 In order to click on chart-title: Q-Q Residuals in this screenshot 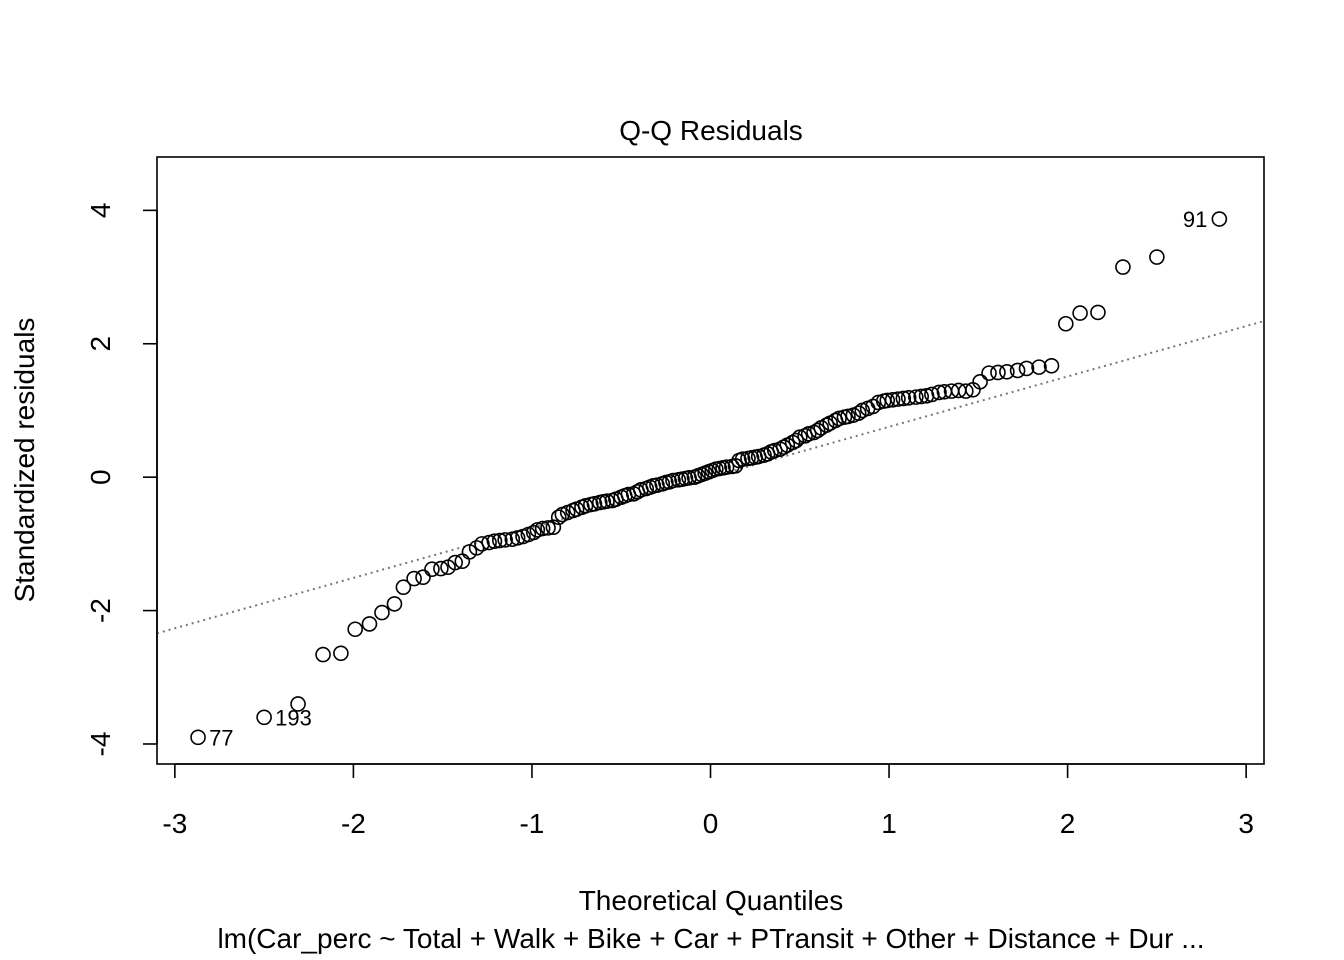, I will do `click(711, 130)`.